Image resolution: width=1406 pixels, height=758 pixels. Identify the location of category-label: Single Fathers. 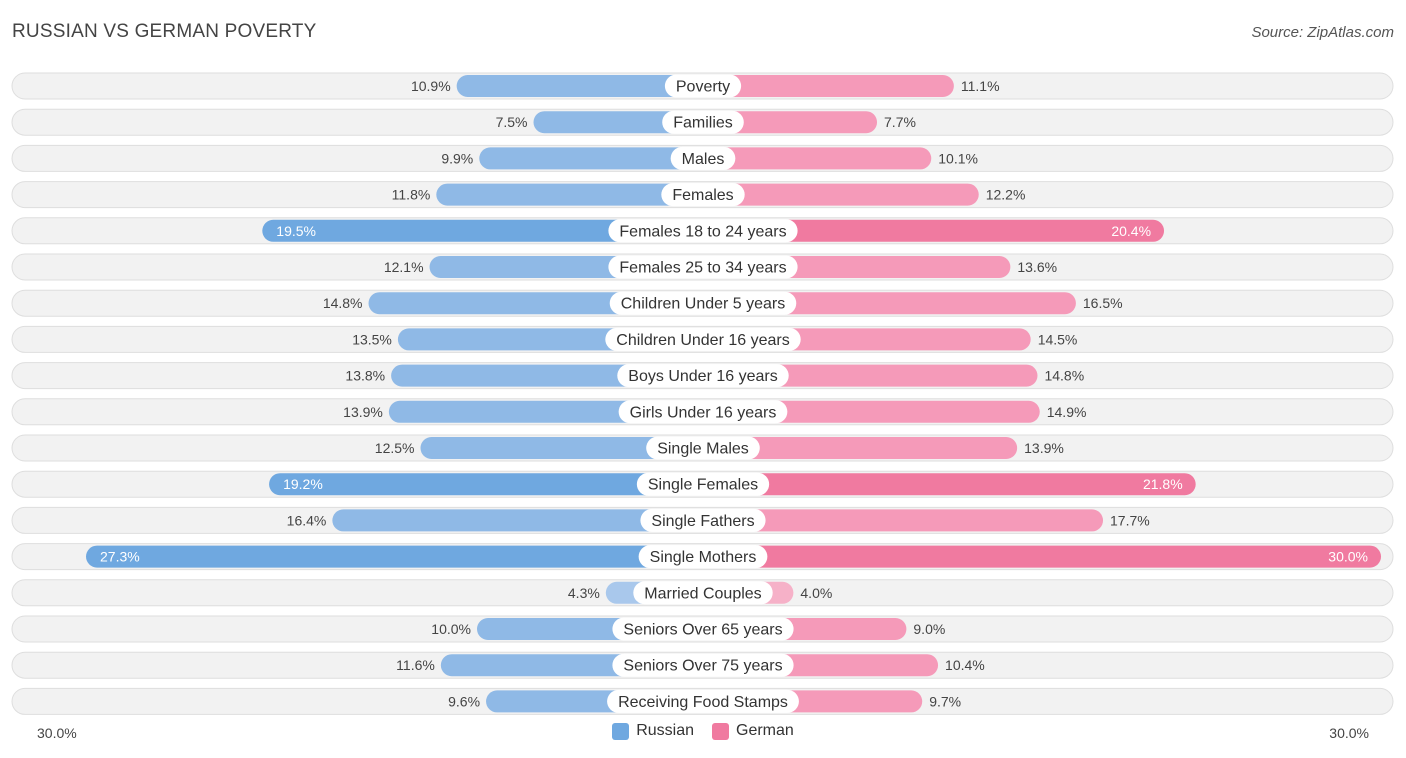
(702, 521).